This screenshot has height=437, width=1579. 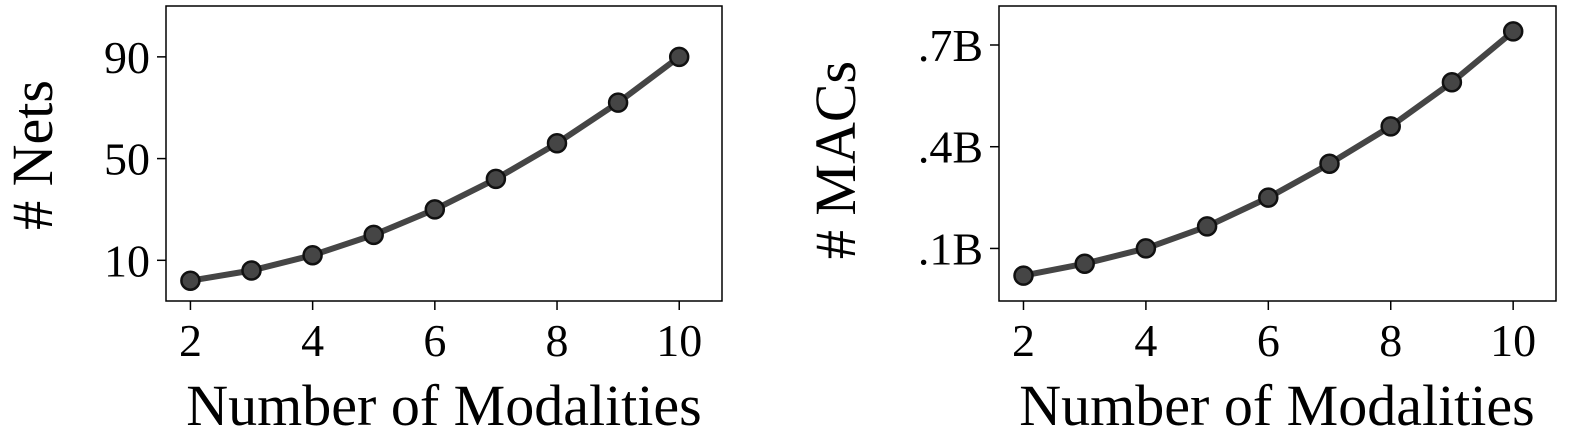 What do you see at coordinates (950, 147) in the screenshot?
I see `y-tick-label: .4B` at bounding box center [950, 147].